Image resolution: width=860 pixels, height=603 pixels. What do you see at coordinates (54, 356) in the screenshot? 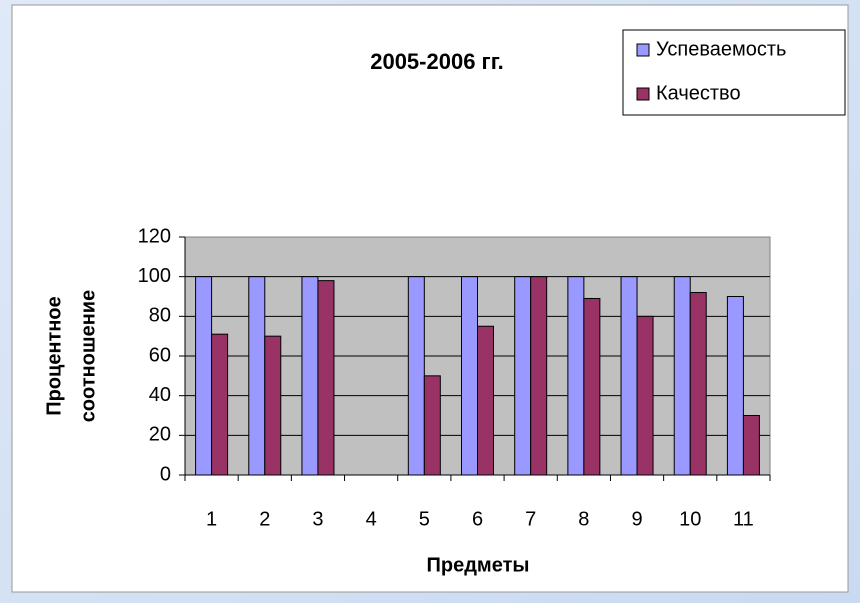
I see `y-axis-label-line: Процентное` at bounding box center [54, 356].